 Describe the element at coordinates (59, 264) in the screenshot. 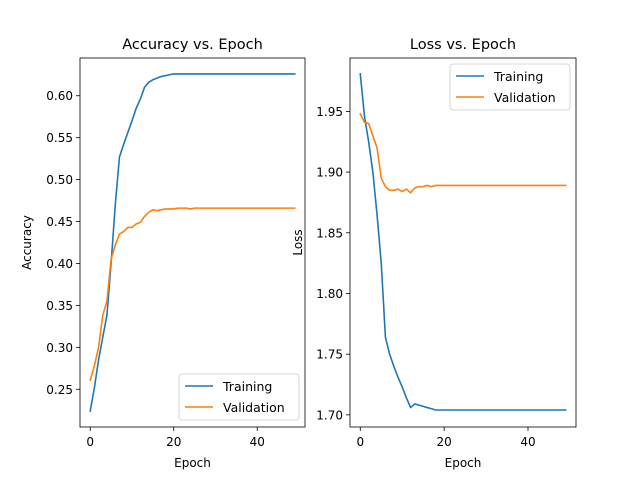

I see `accuracy-ytick-label: 0.40` at that location.